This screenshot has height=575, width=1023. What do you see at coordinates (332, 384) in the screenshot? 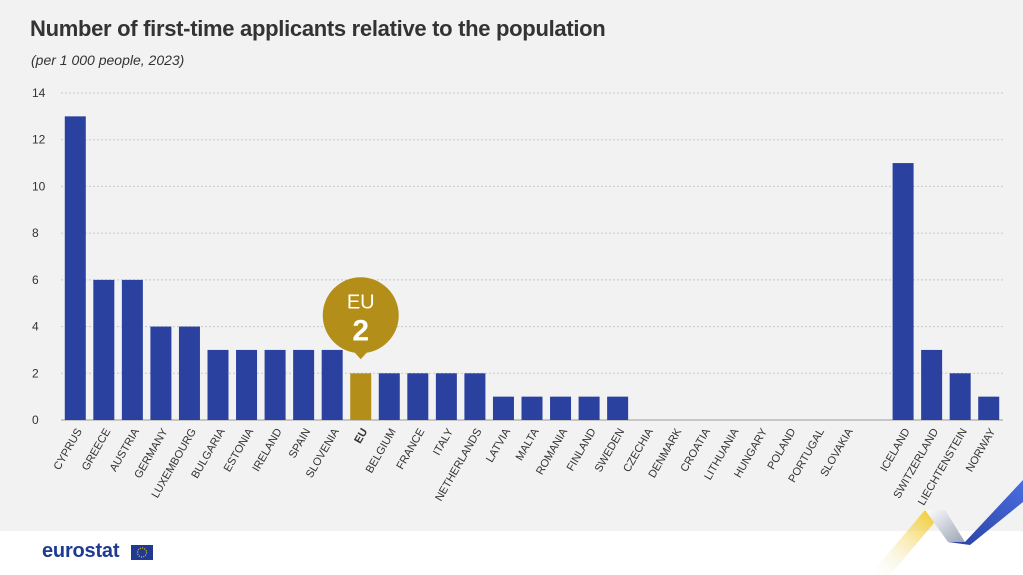
I see `bar-slovenia` at bounding box center [332, 384].